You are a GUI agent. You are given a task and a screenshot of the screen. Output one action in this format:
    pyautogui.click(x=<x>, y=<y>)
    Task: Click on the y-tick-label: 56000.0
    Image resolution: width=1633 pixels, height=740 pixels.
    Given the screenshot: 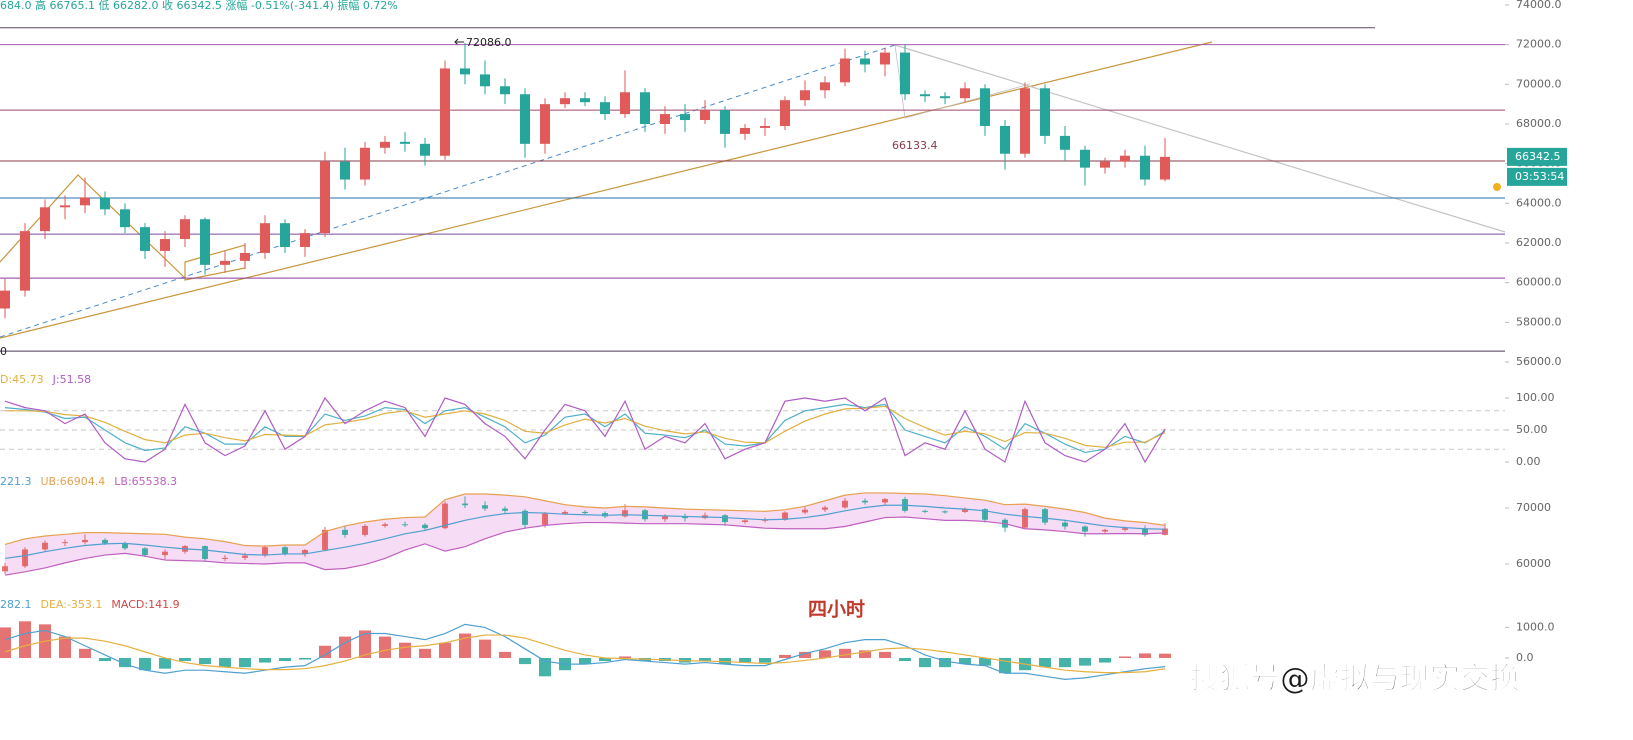 What is the action you would take?
    pyautogui.click(x=1539, y=361)
    